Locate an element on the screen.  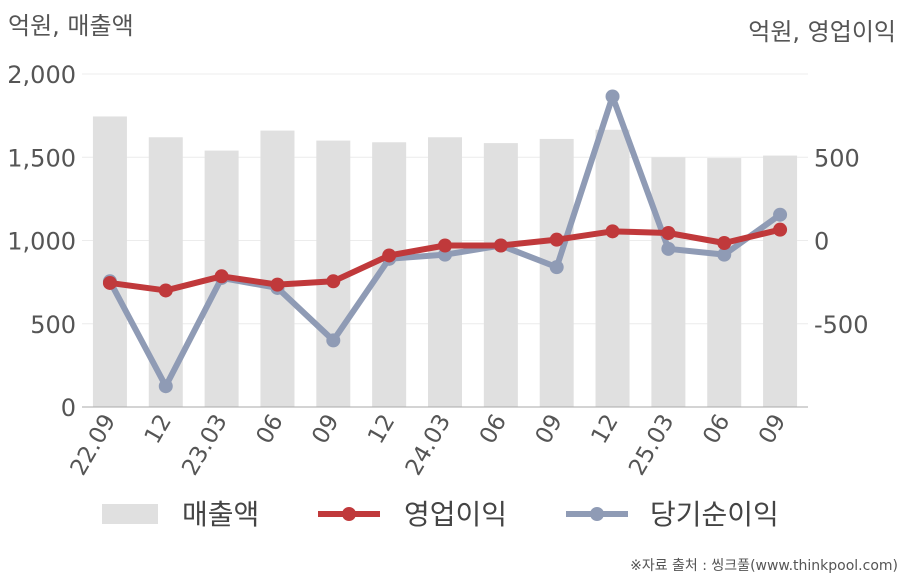
legend-label: 매출액 is located at coordinates (220, 514).